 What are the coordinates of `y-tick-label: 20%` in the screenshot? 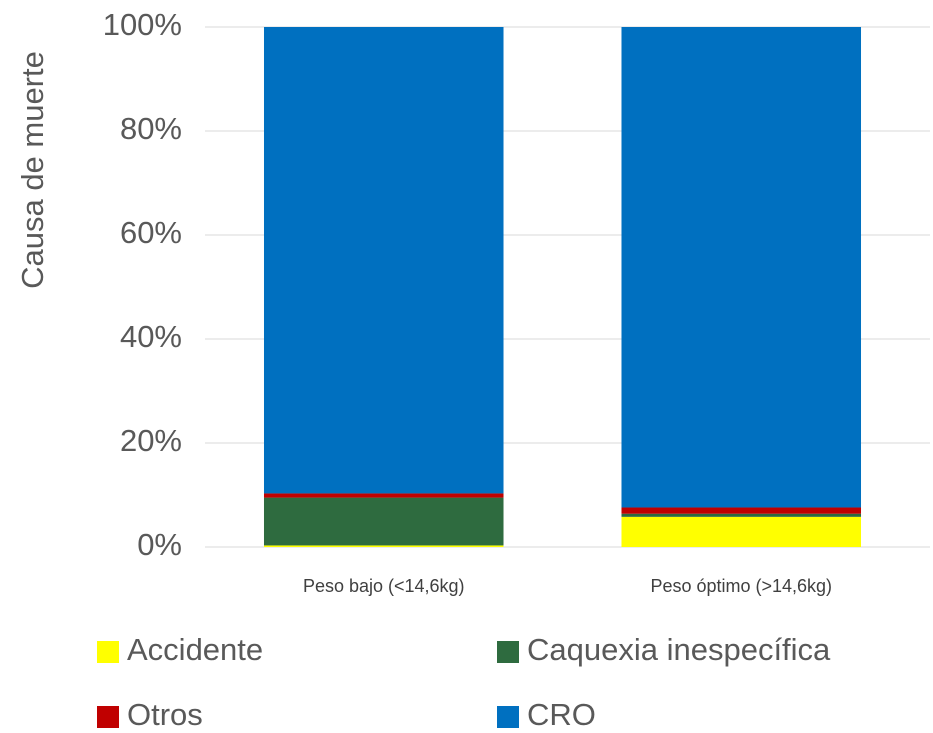 It's located at (151, 440).